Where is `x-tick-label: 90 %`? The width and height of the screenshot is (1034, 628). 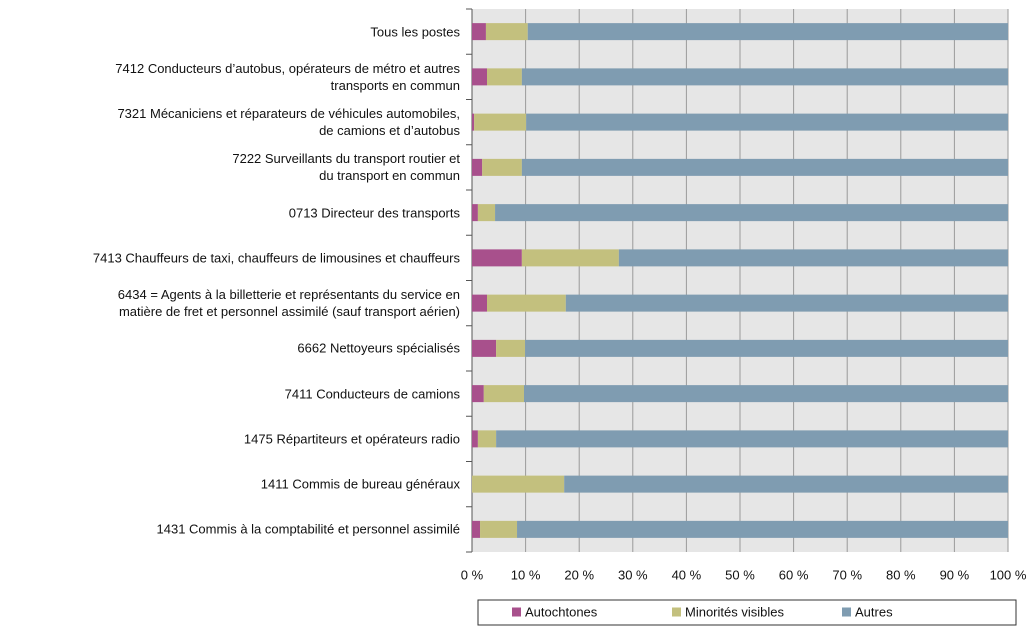 x-tick-label: 90 % is located at coordinates (955, 574).